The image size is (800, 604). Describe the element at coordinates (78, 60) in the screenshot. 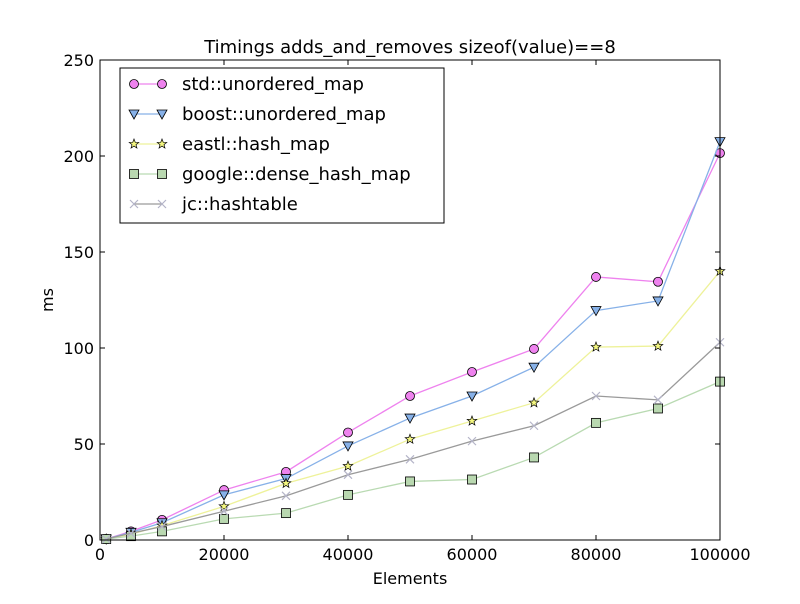

I see `y-tick-label: 250` at that location.